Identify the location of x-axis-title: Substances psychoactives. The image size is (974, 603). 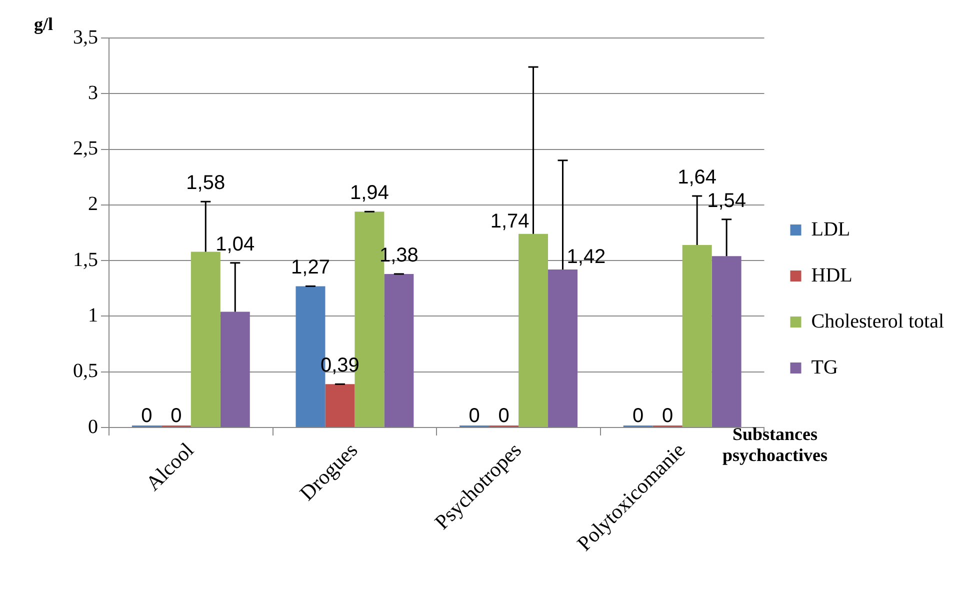
(775, 445).